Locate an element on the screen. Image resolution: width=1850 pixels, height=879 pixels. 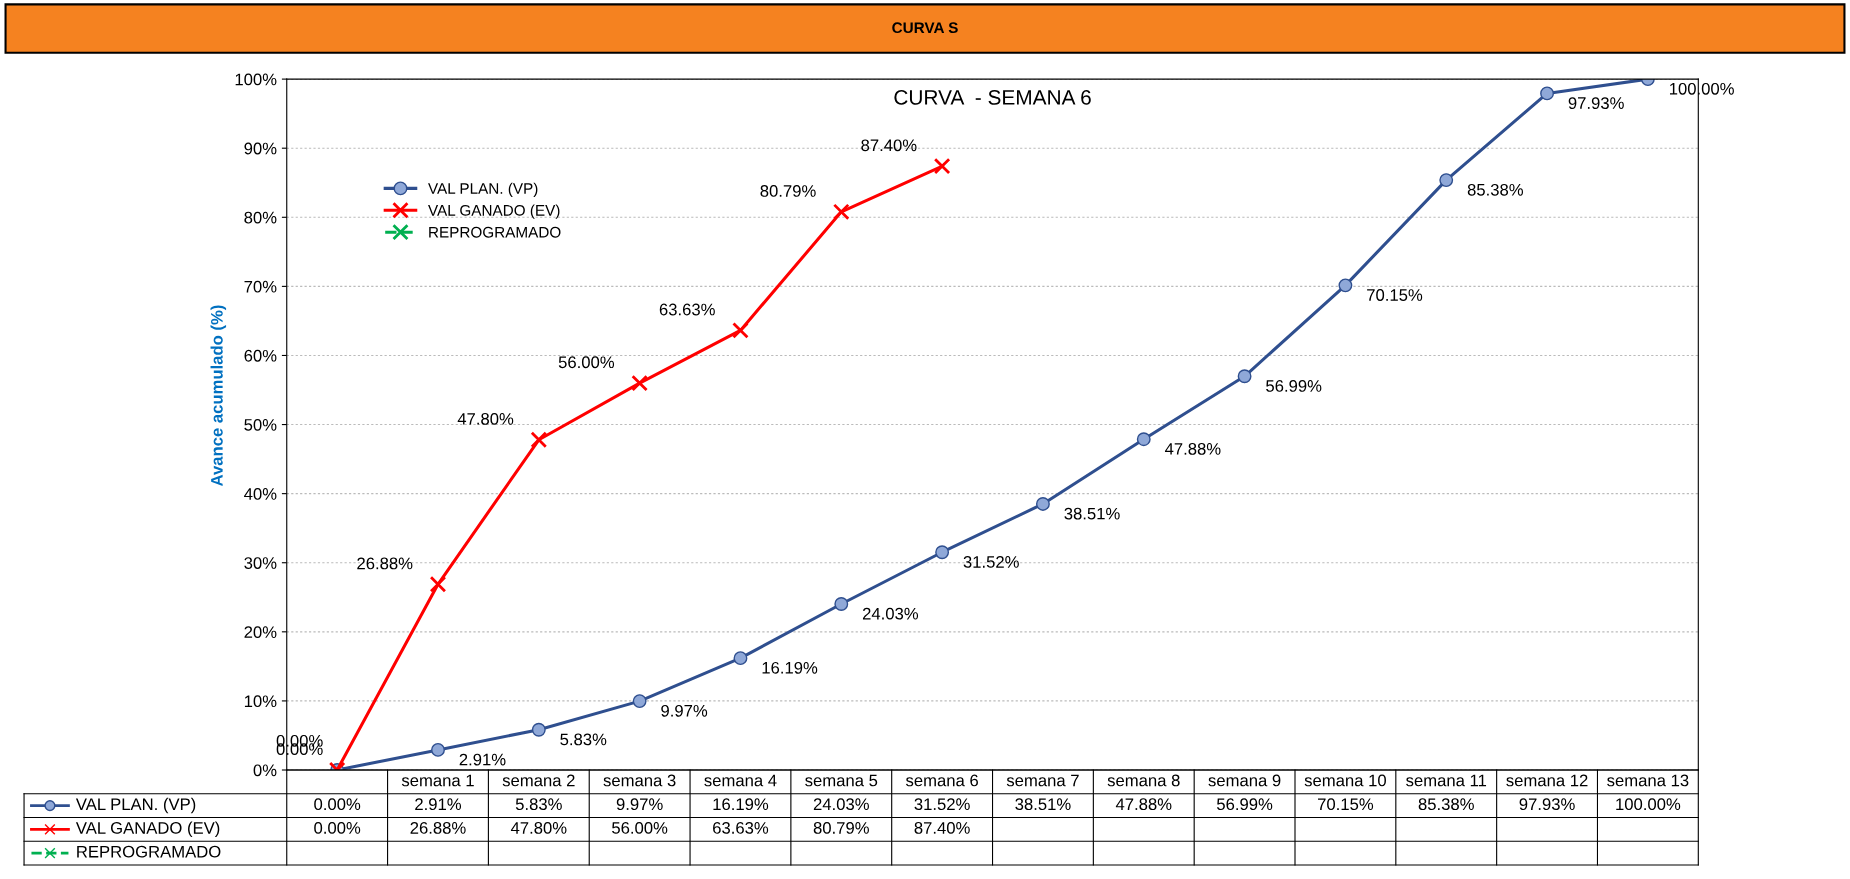
y-tick-label: 90% is located at coordinates (260, 148).